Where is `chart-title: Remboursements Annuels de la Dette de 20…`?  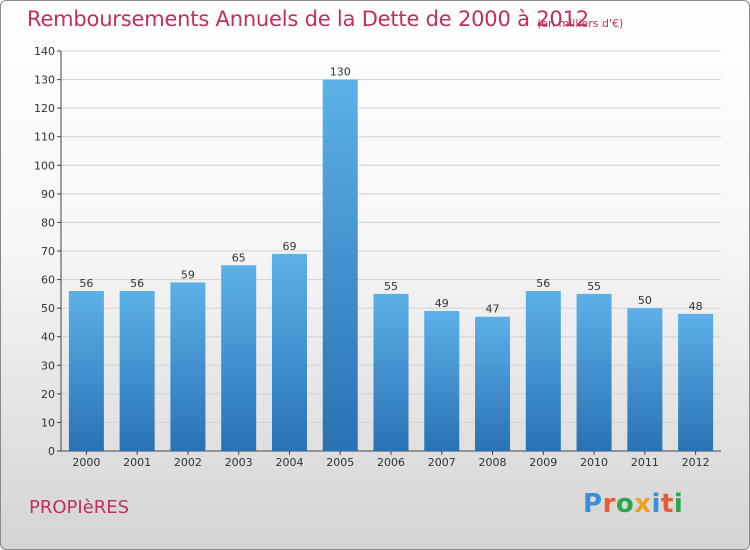 chart-title: Remboursements Annuels de la Dette de 20… is located at coordinates (308, 19).